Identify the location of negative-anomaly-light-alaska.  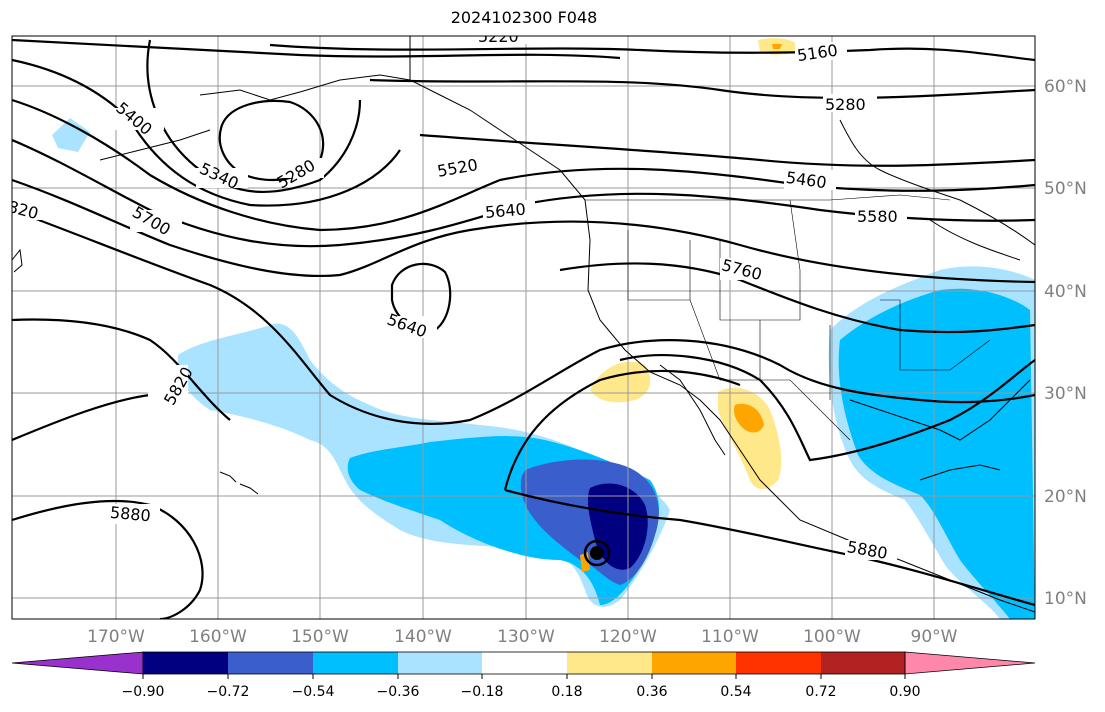
(71, 135).